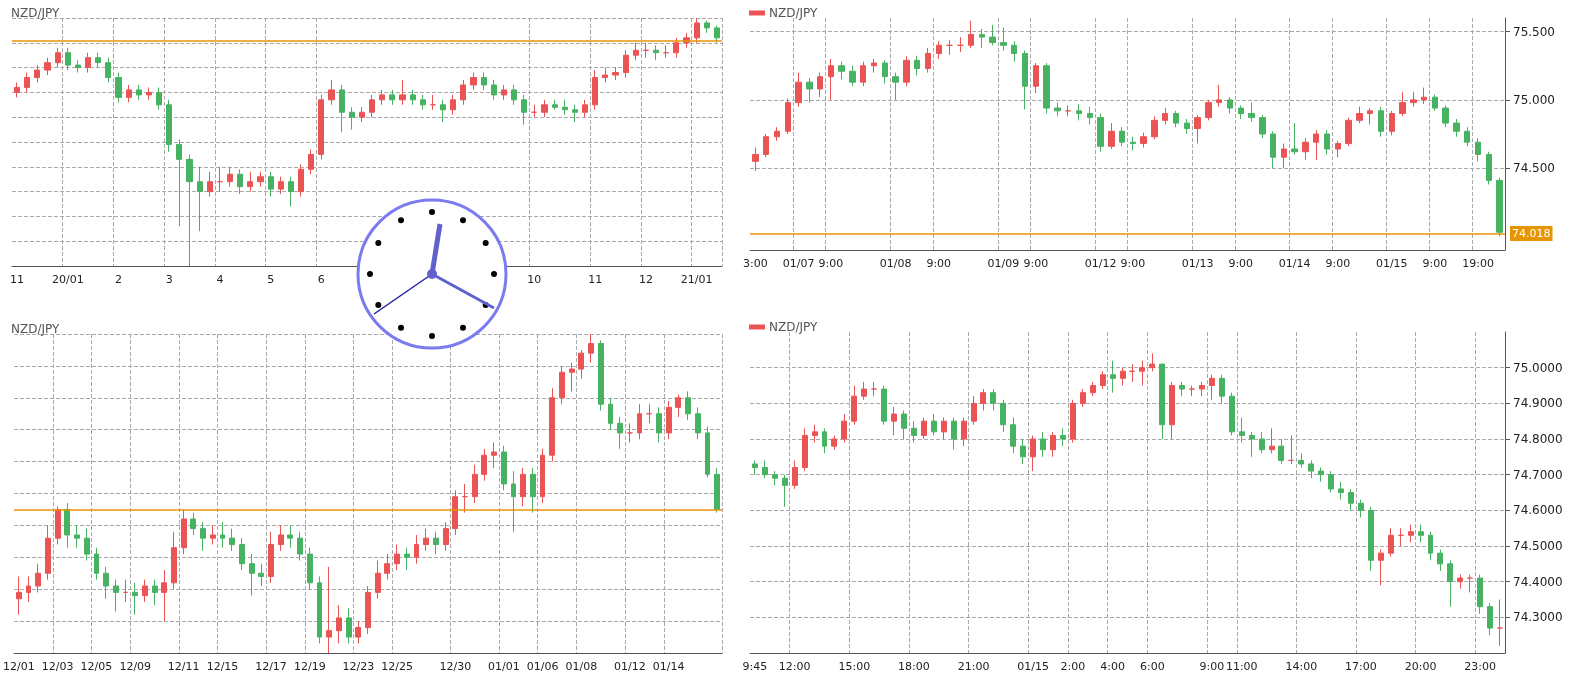 The height and width of the screenshot is (675, 1569). What do you see at coordinates (1538, 474) in the screenshot?
I see `y-tick-label: 74.7000` at bounding box center [1538, 474].